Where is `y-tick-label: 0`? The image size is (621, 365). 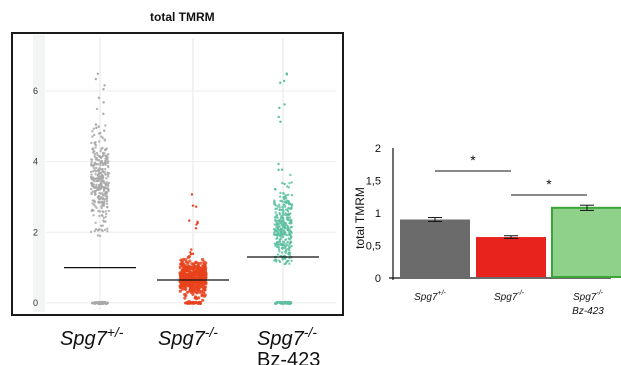 y-tick-label: 0 is located at coordinates (35, 303).